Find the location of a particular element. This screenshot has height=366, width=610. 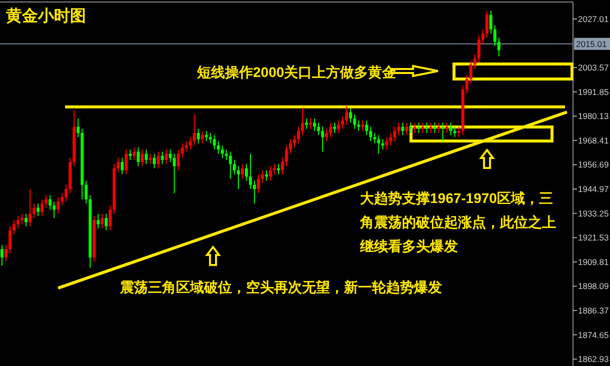

annotation: 震荡三角区域破位，空头再次无望，新一轮趋势爆发 is located at coordinates (281, 287).